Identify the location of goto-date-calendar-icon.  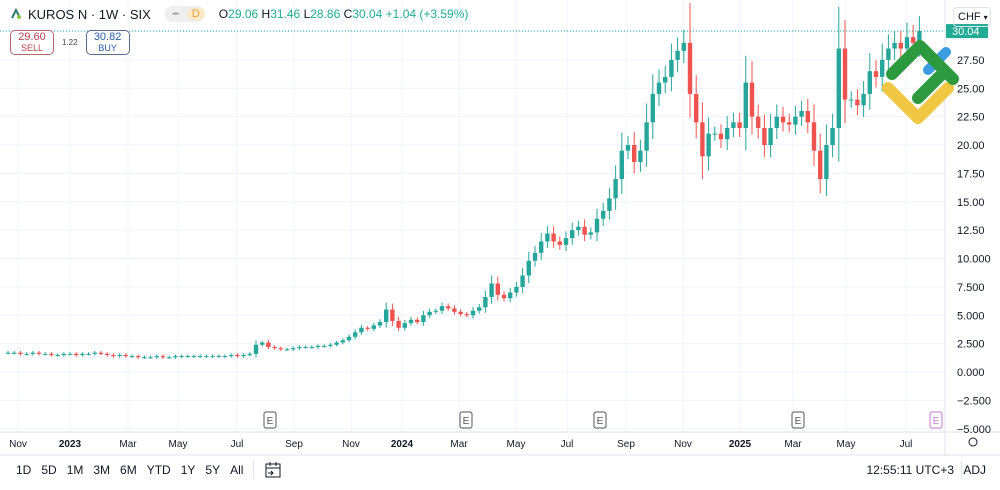
(273, 470).